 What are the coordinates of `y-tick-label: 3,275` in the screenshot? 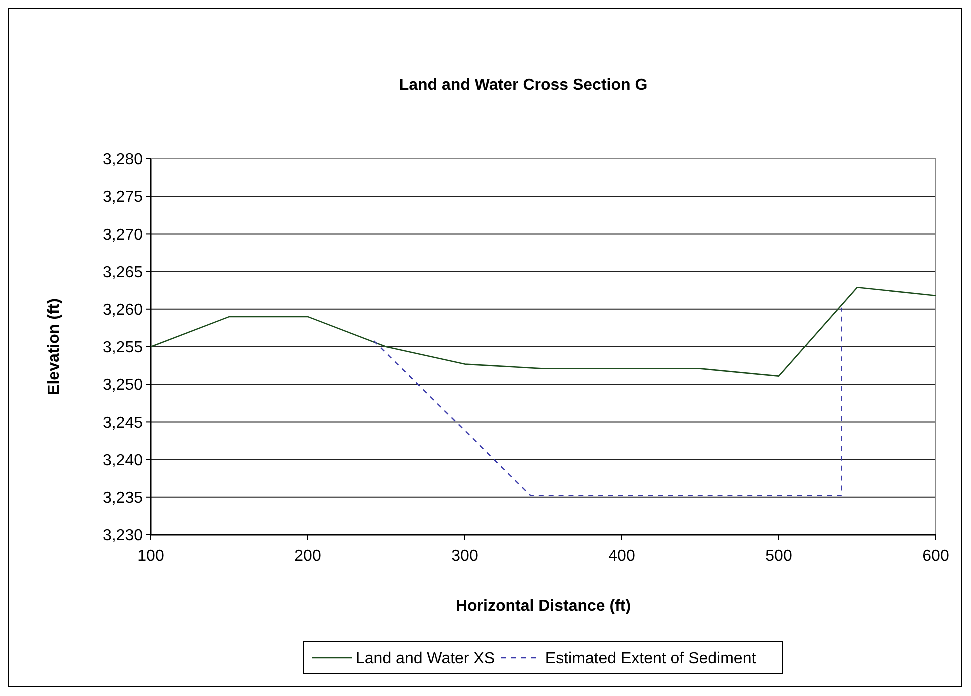 It's located at (123, 197).